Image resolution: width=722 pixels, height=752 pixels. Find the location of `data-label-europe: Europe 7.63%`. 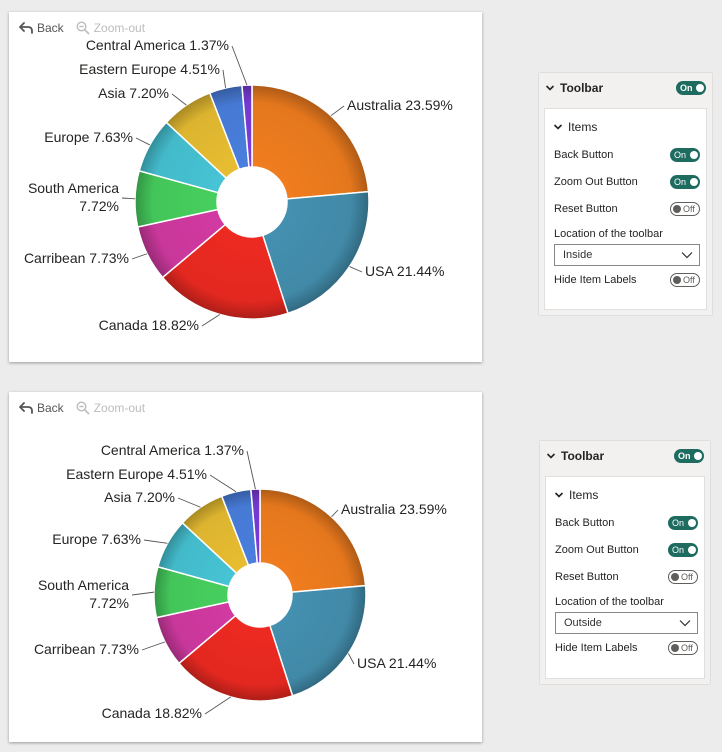

data-label-europe: Europe 7.63% is located at coordinates (88, 137).